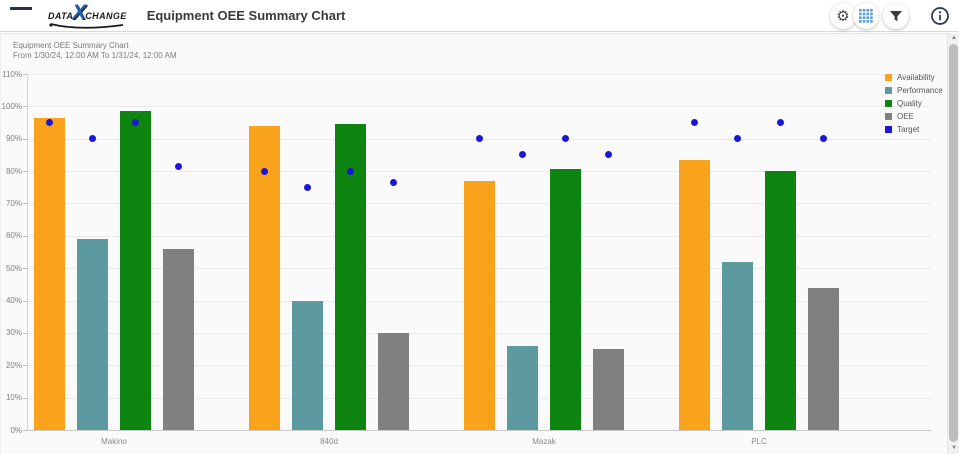  What do you see at coordinates (759, 441) in the screenshot?
I see `x-axis-label-plc: PLC` at bounding box center [759, 441].